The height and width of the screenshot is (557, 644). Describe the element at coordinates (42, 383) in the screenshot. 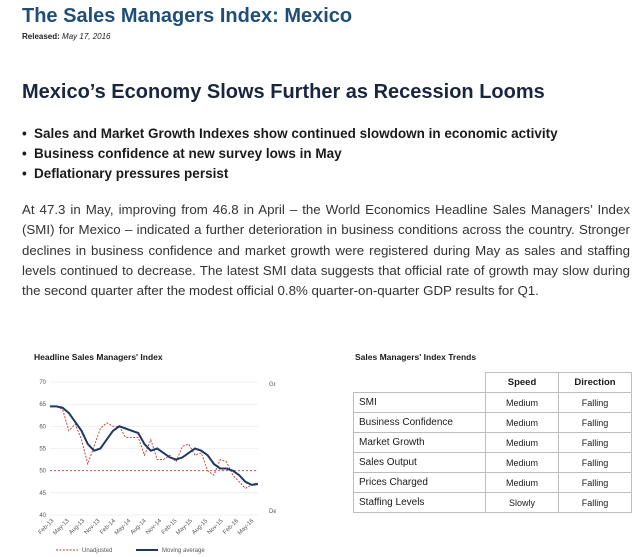

I see `y-tick-label: 70` at that location.